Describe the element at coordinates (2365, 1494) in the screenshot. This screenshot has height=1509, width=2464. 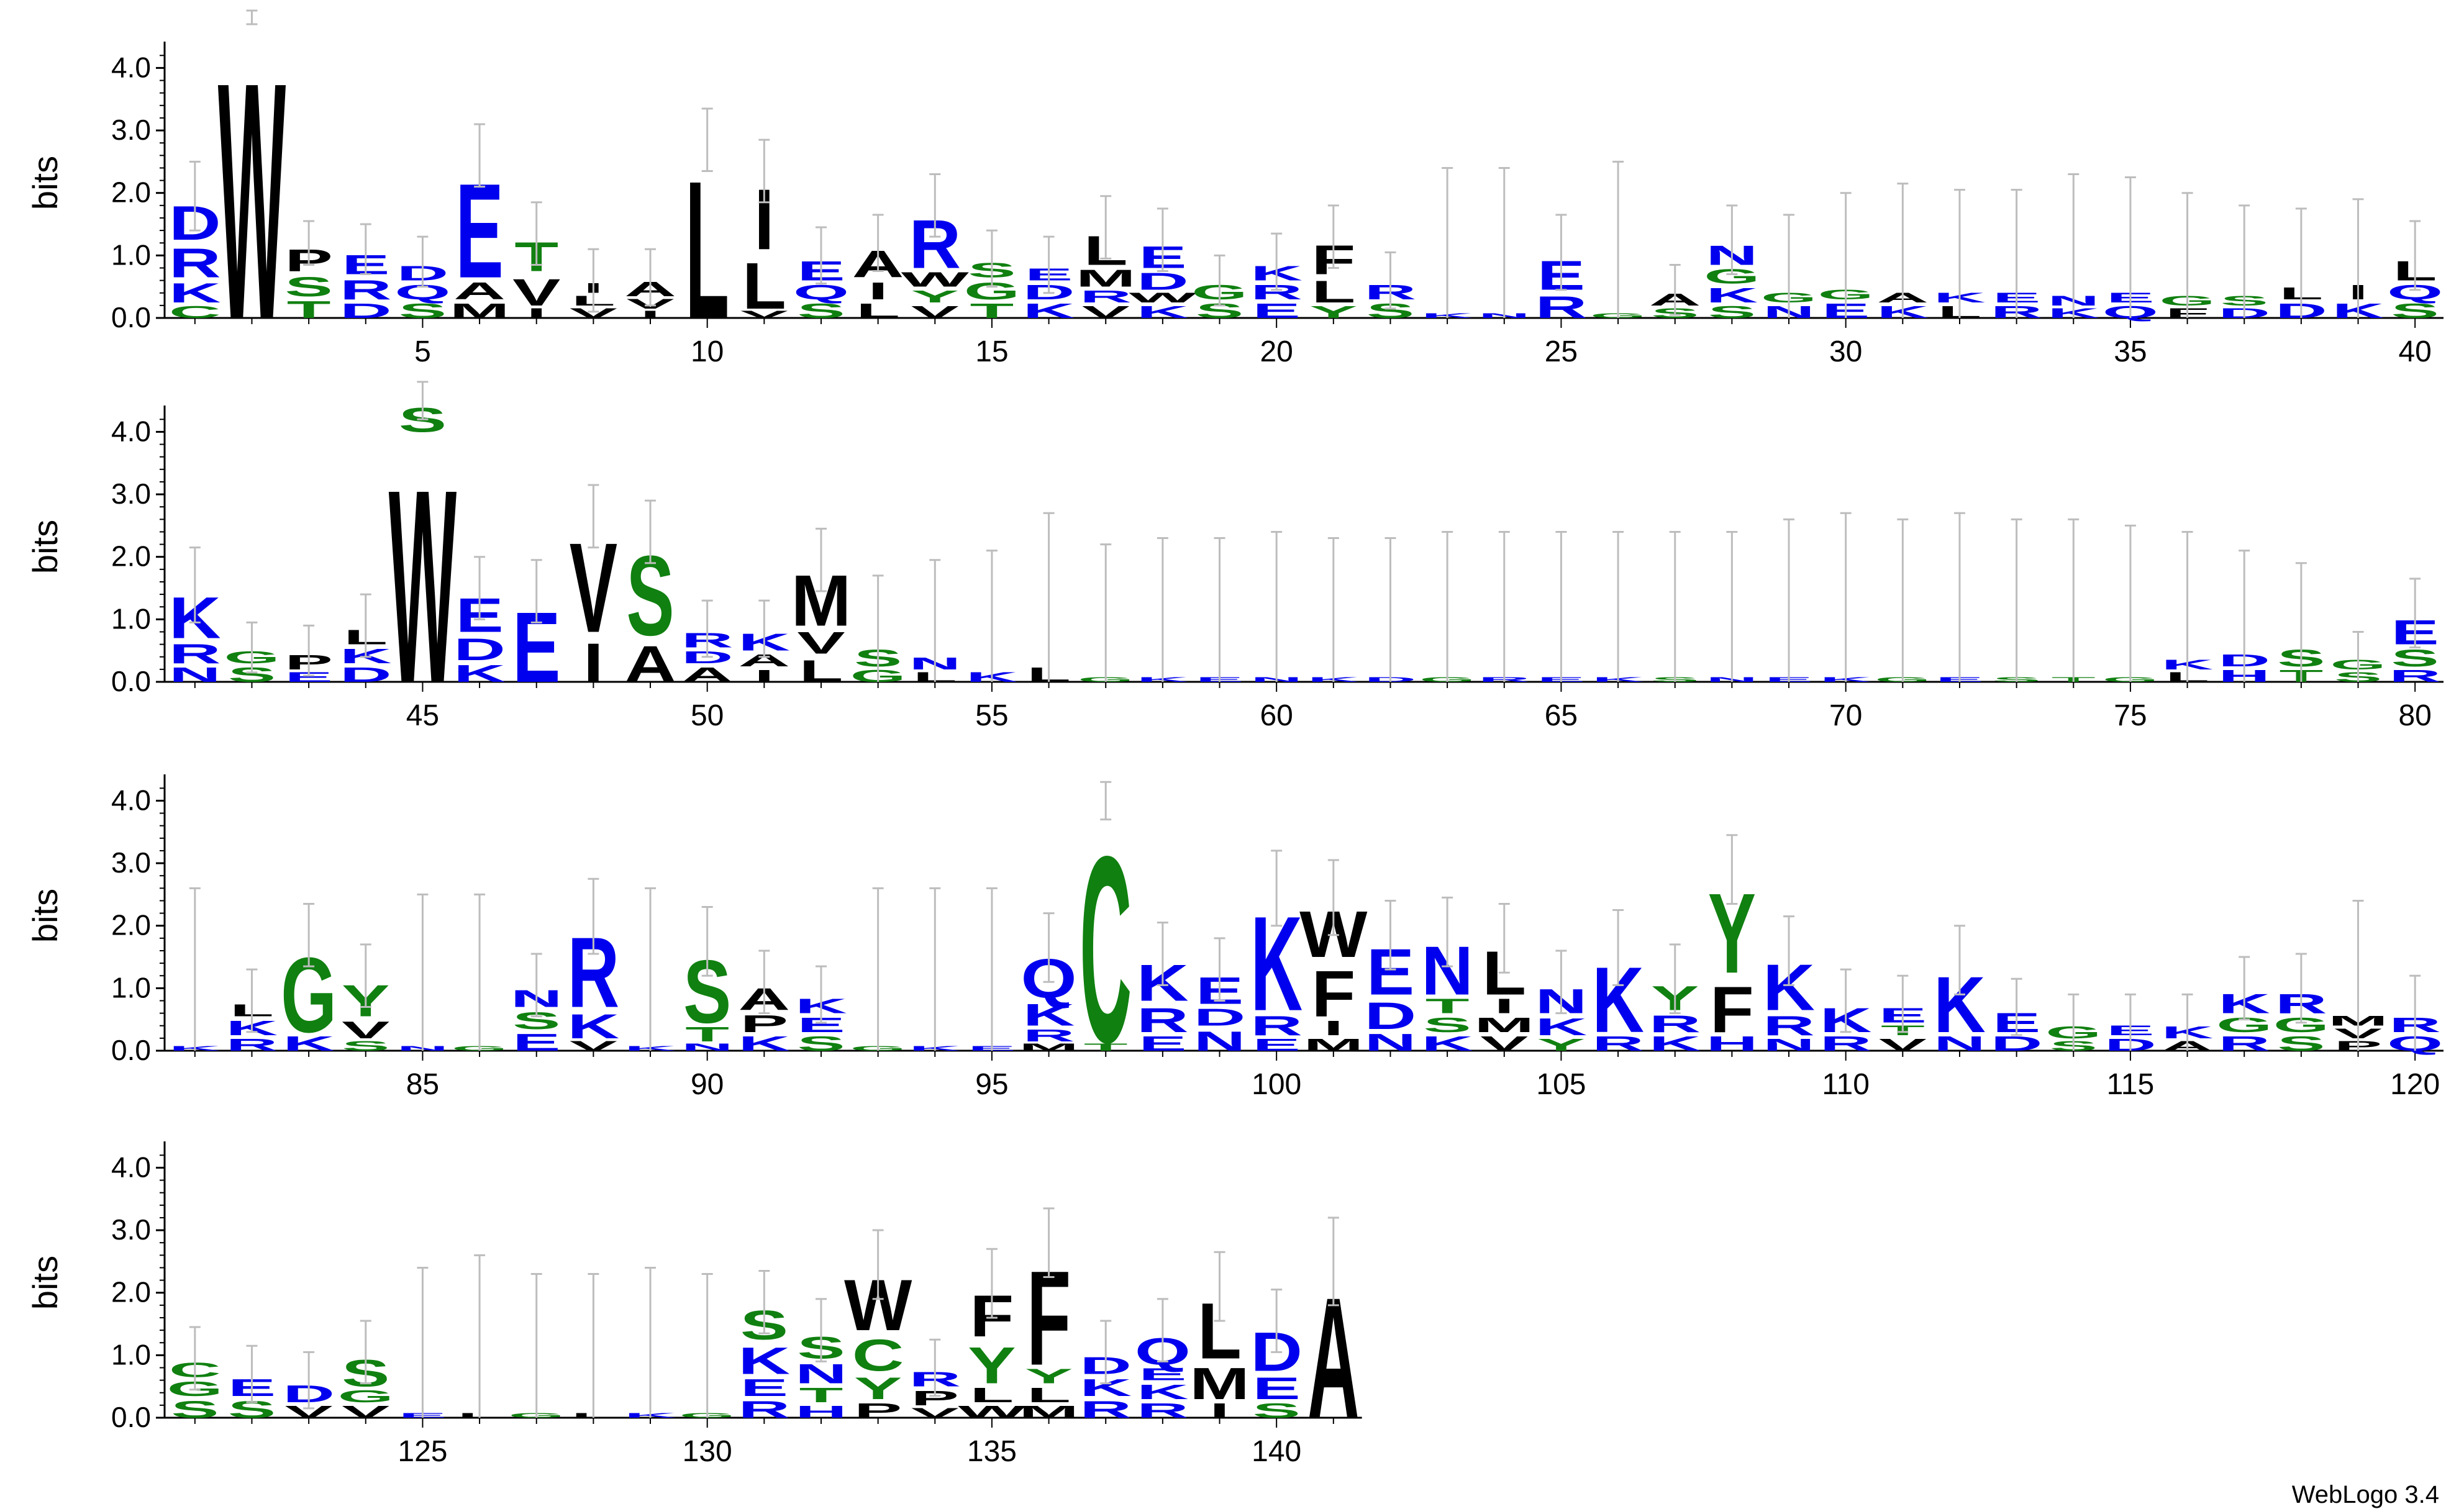
I see `weblogo-version-label: WebLogo 3.4` at that location.